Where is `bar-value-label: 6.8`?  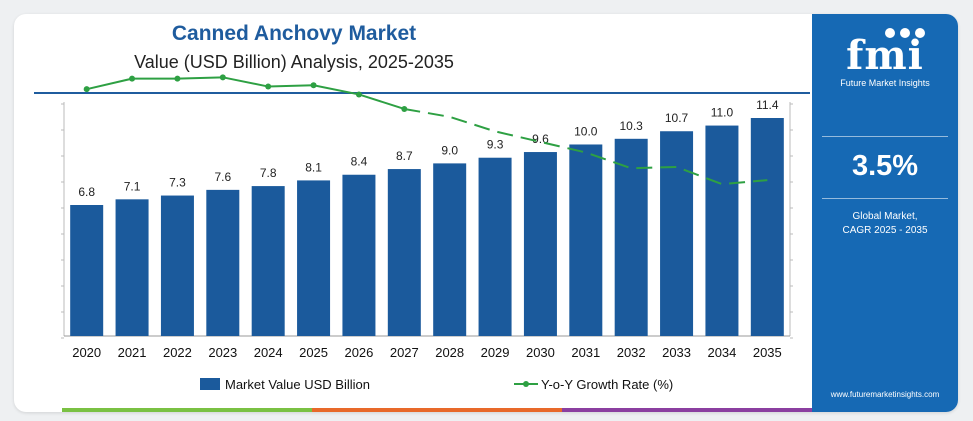
bar-value-label: 6.8 is located at coordinates (86, 192).